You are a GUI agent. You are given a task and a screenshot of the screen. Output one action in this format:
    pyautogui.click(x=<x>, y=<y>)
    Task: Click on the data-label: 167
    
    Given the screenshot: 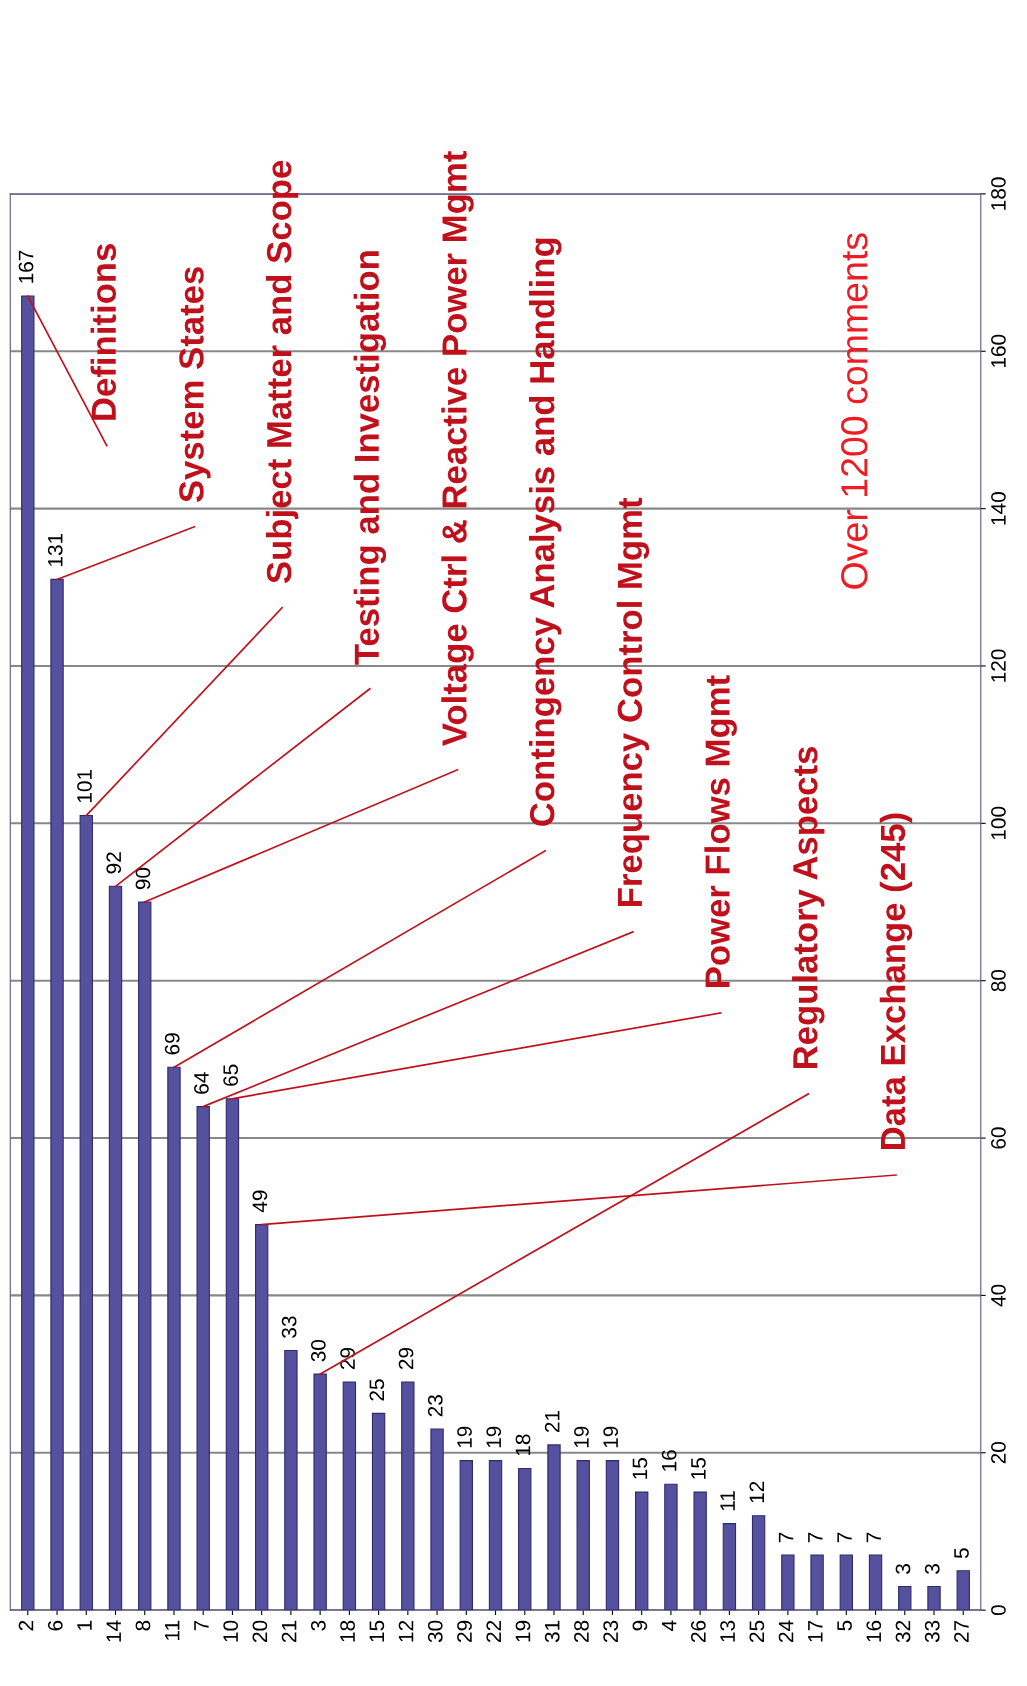 What is the action you would take?
    pyautogui.click(x=26, y=266)
    